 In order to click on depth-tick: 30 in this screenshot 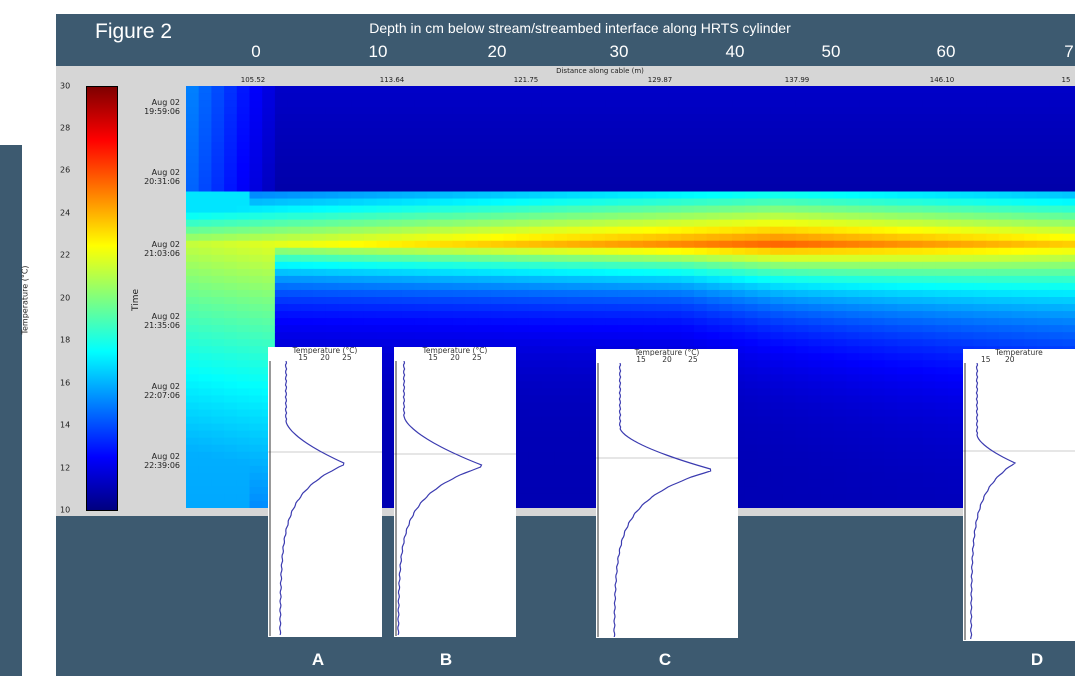, I will do `click(619, 51)`.